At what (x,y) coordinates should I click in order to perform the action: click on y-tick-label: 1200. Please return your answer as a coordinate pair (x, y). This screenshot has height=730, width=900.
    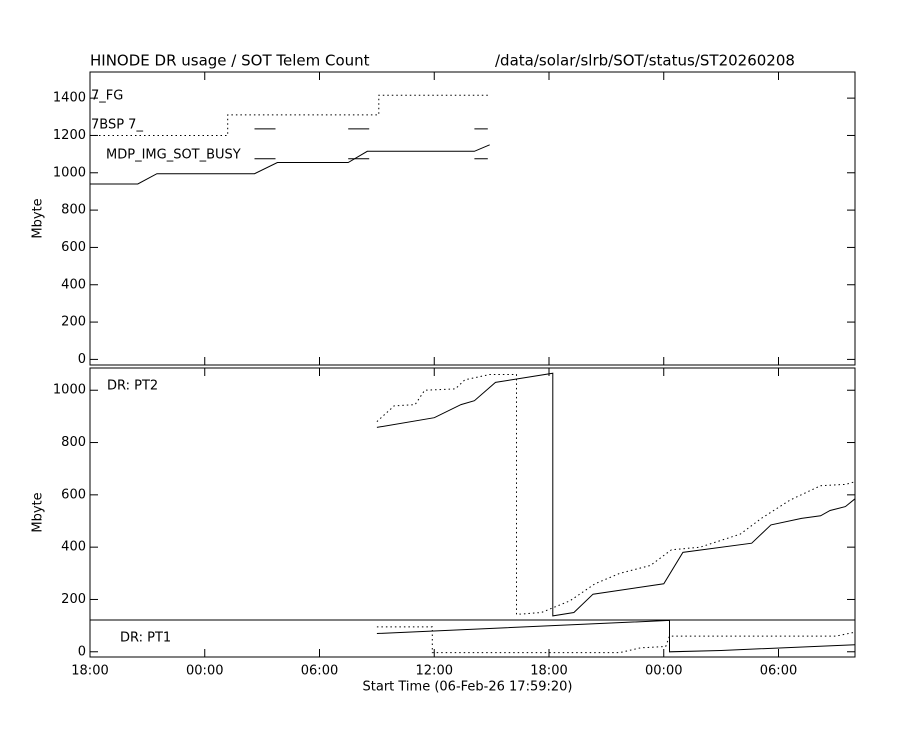
    Looking at the image, I should click on (69, 135).